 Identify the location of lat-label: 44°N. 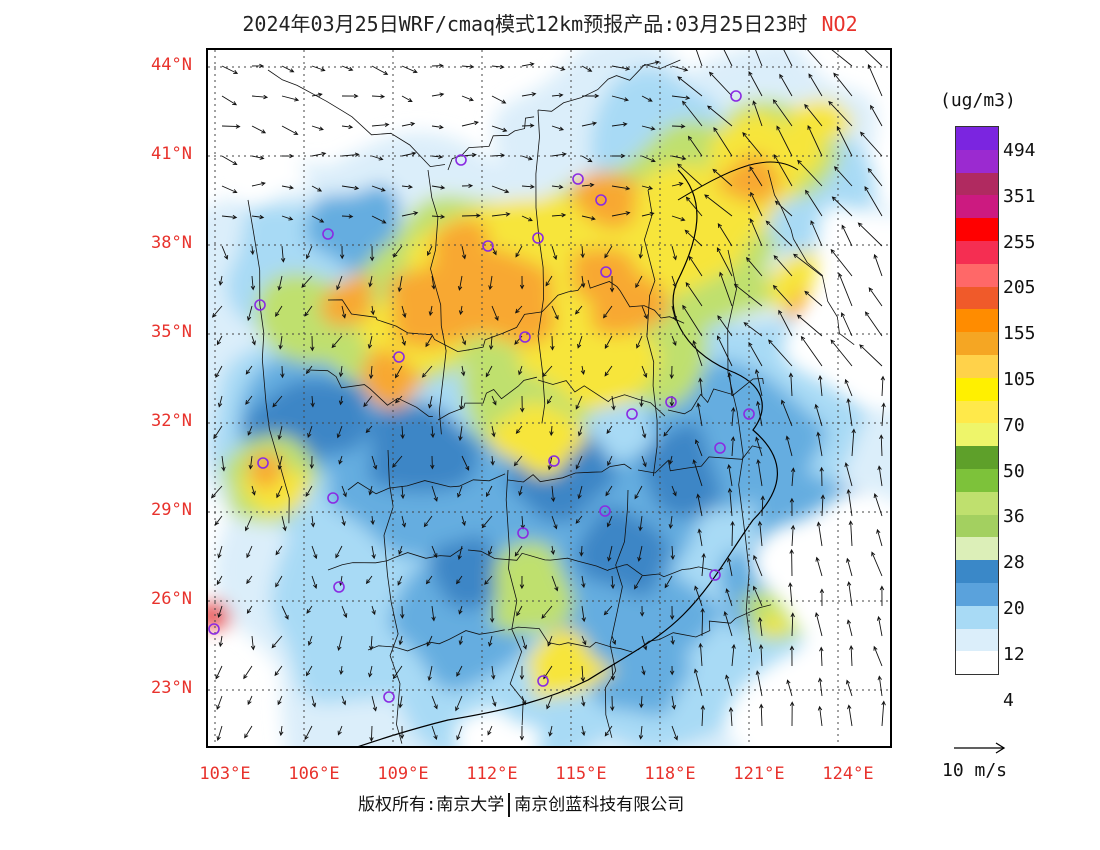
(171, 65).